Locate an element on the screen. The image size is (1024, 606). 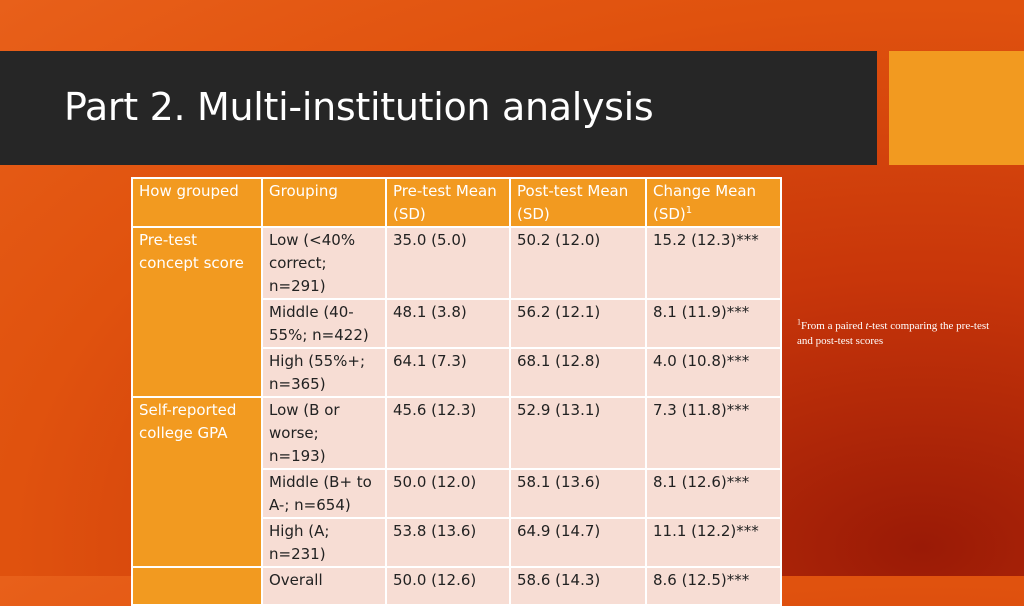
post-test-cell: 56.2 (12.1) is located at coordinates (578, 323).